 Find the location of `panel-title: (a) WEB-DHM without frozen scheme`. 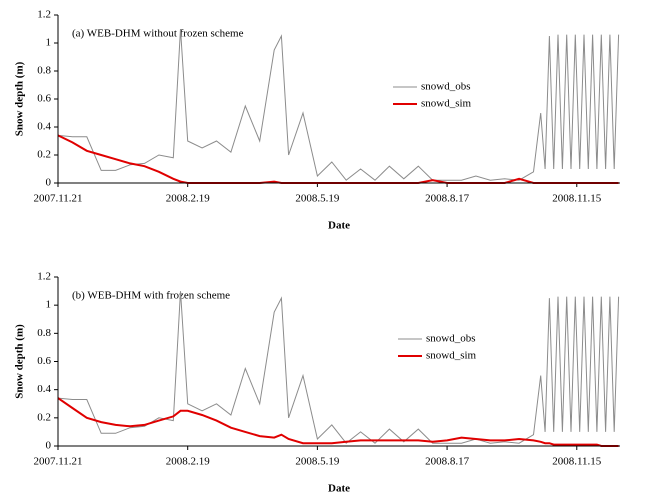

panel-title: (a) WEB-DHM without frozen scheme is located at coordinates (158, 34).